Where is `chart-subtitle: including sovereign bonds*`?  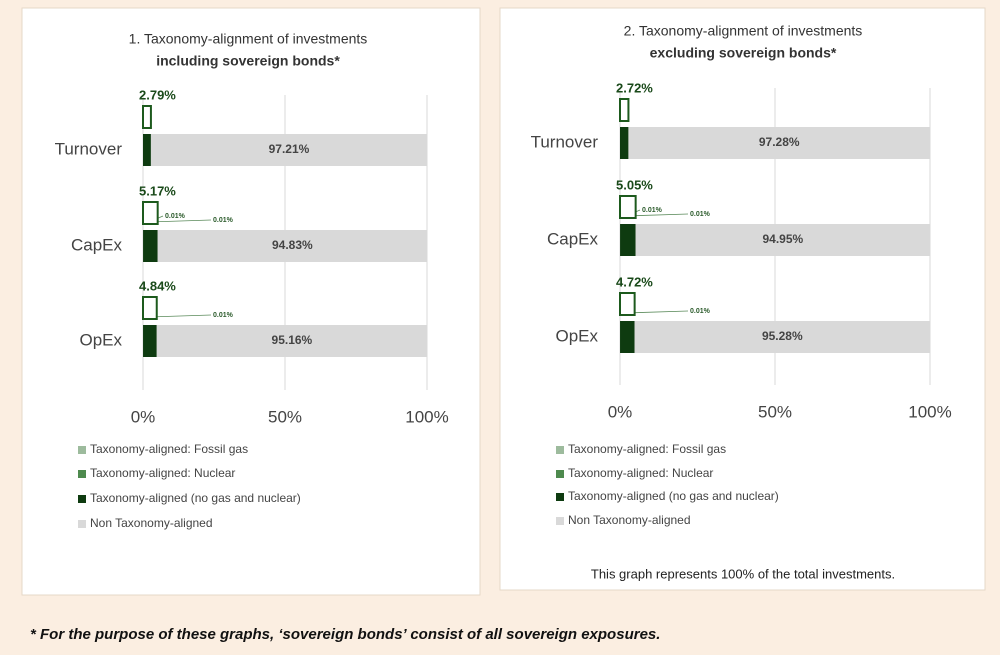
chart-subtitle: including sovereign bonds* is located at coordinates (248, 61).